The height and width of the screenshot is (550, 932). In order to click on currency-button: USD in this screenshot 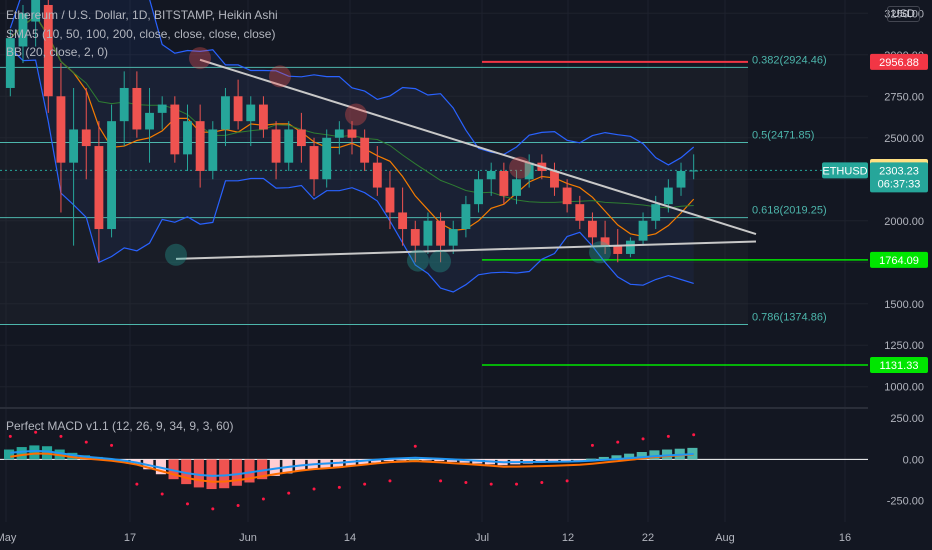, I will do `click(903, 14)`.